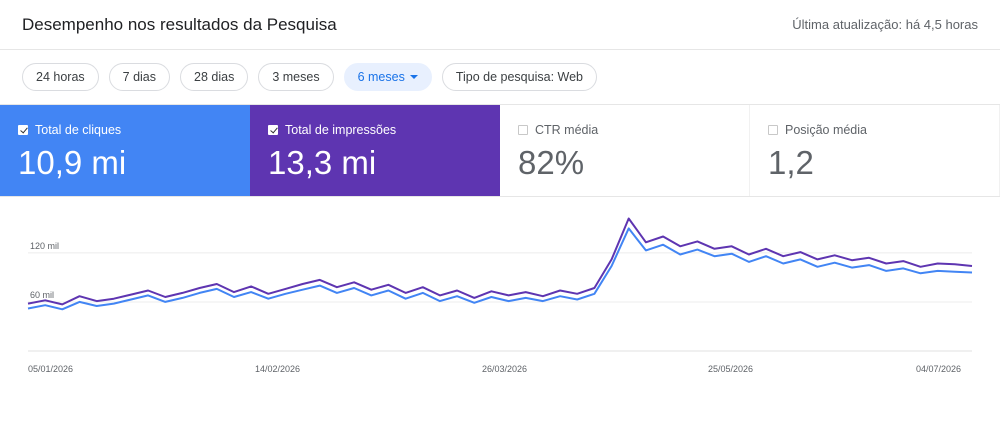  Describe the element at coordinates (519, 77) in the screenshot. I see `search-type-chip: Tipo de pesquisa: Web` at that location.